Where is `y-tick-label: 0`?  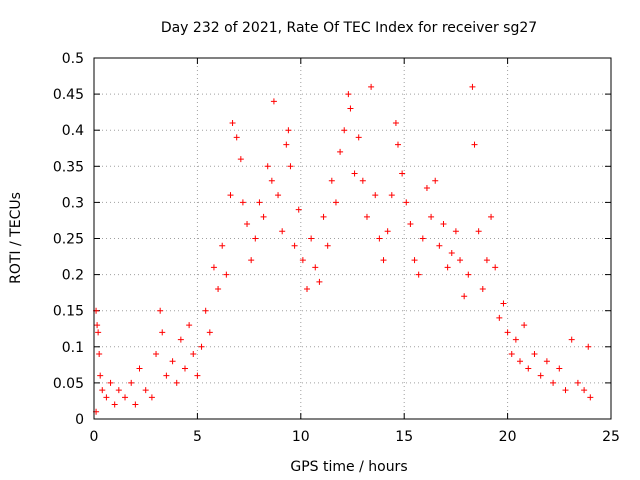
y-tick-label: 0 is located at coordinates (79, 420).